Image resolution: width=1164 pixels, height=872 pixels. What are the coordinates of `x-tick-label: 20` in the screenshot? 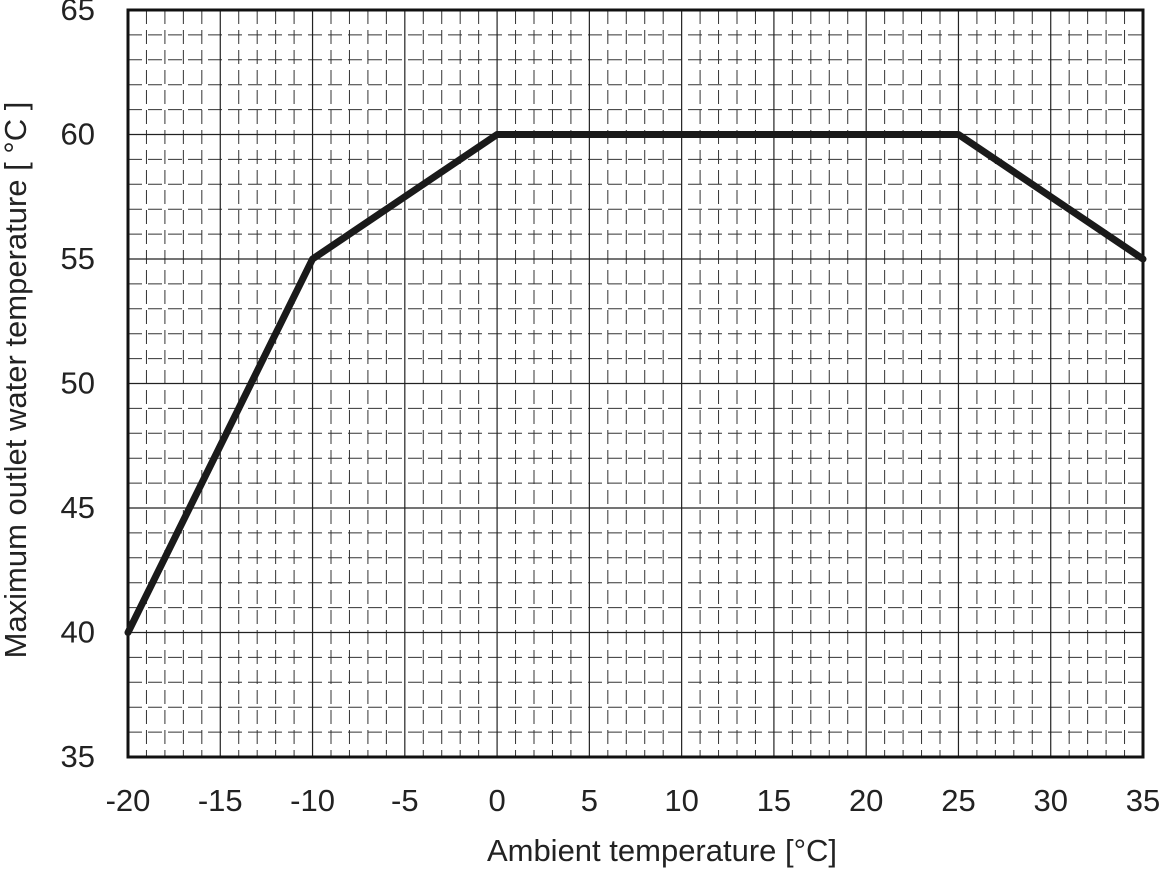 It's located at (866, 800).